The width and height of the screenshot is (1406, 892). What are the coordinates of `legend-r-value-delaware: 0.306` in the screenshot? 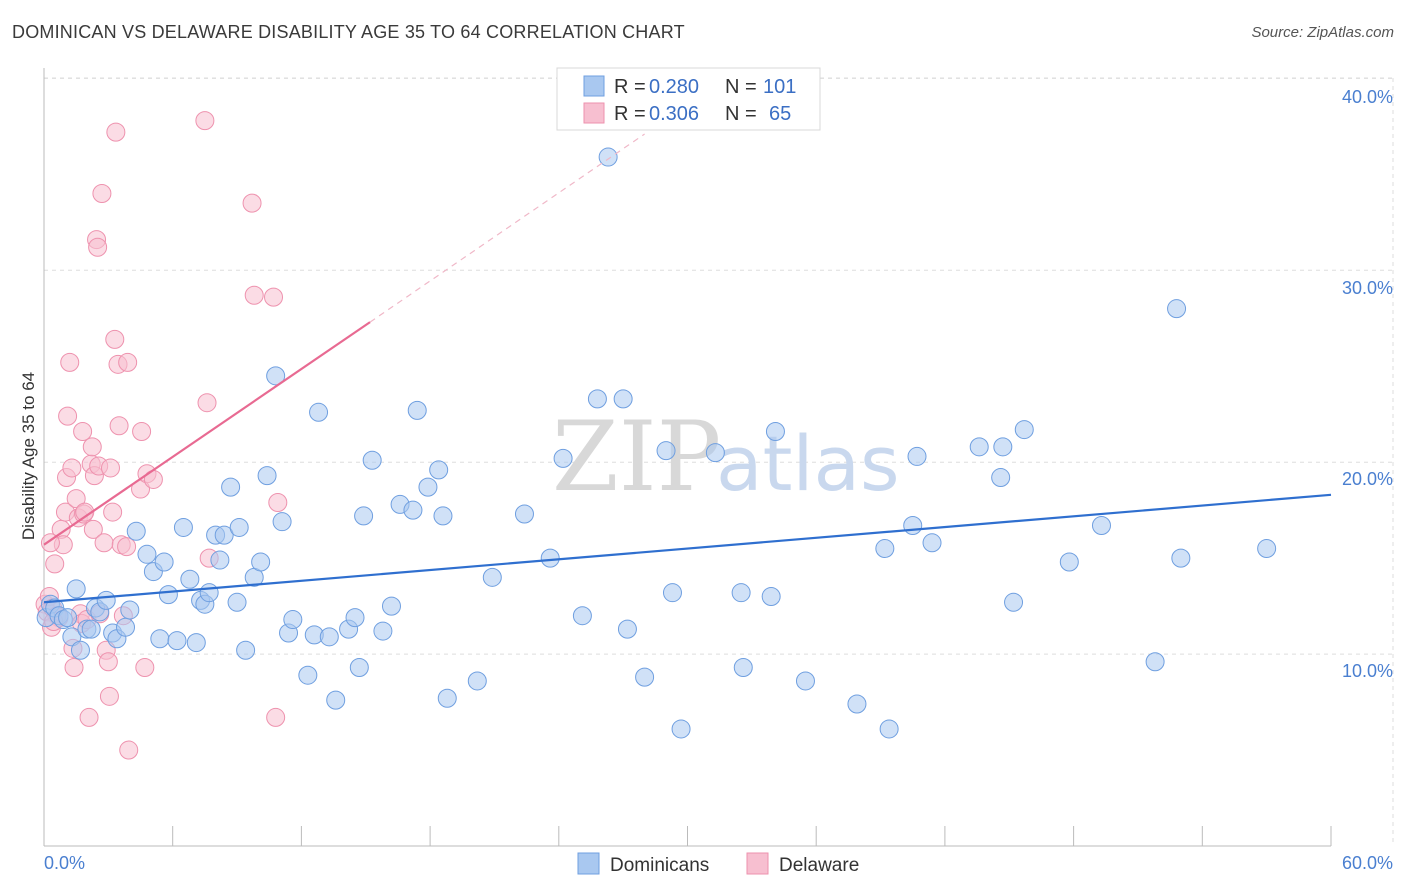 It's located at (674, 114).